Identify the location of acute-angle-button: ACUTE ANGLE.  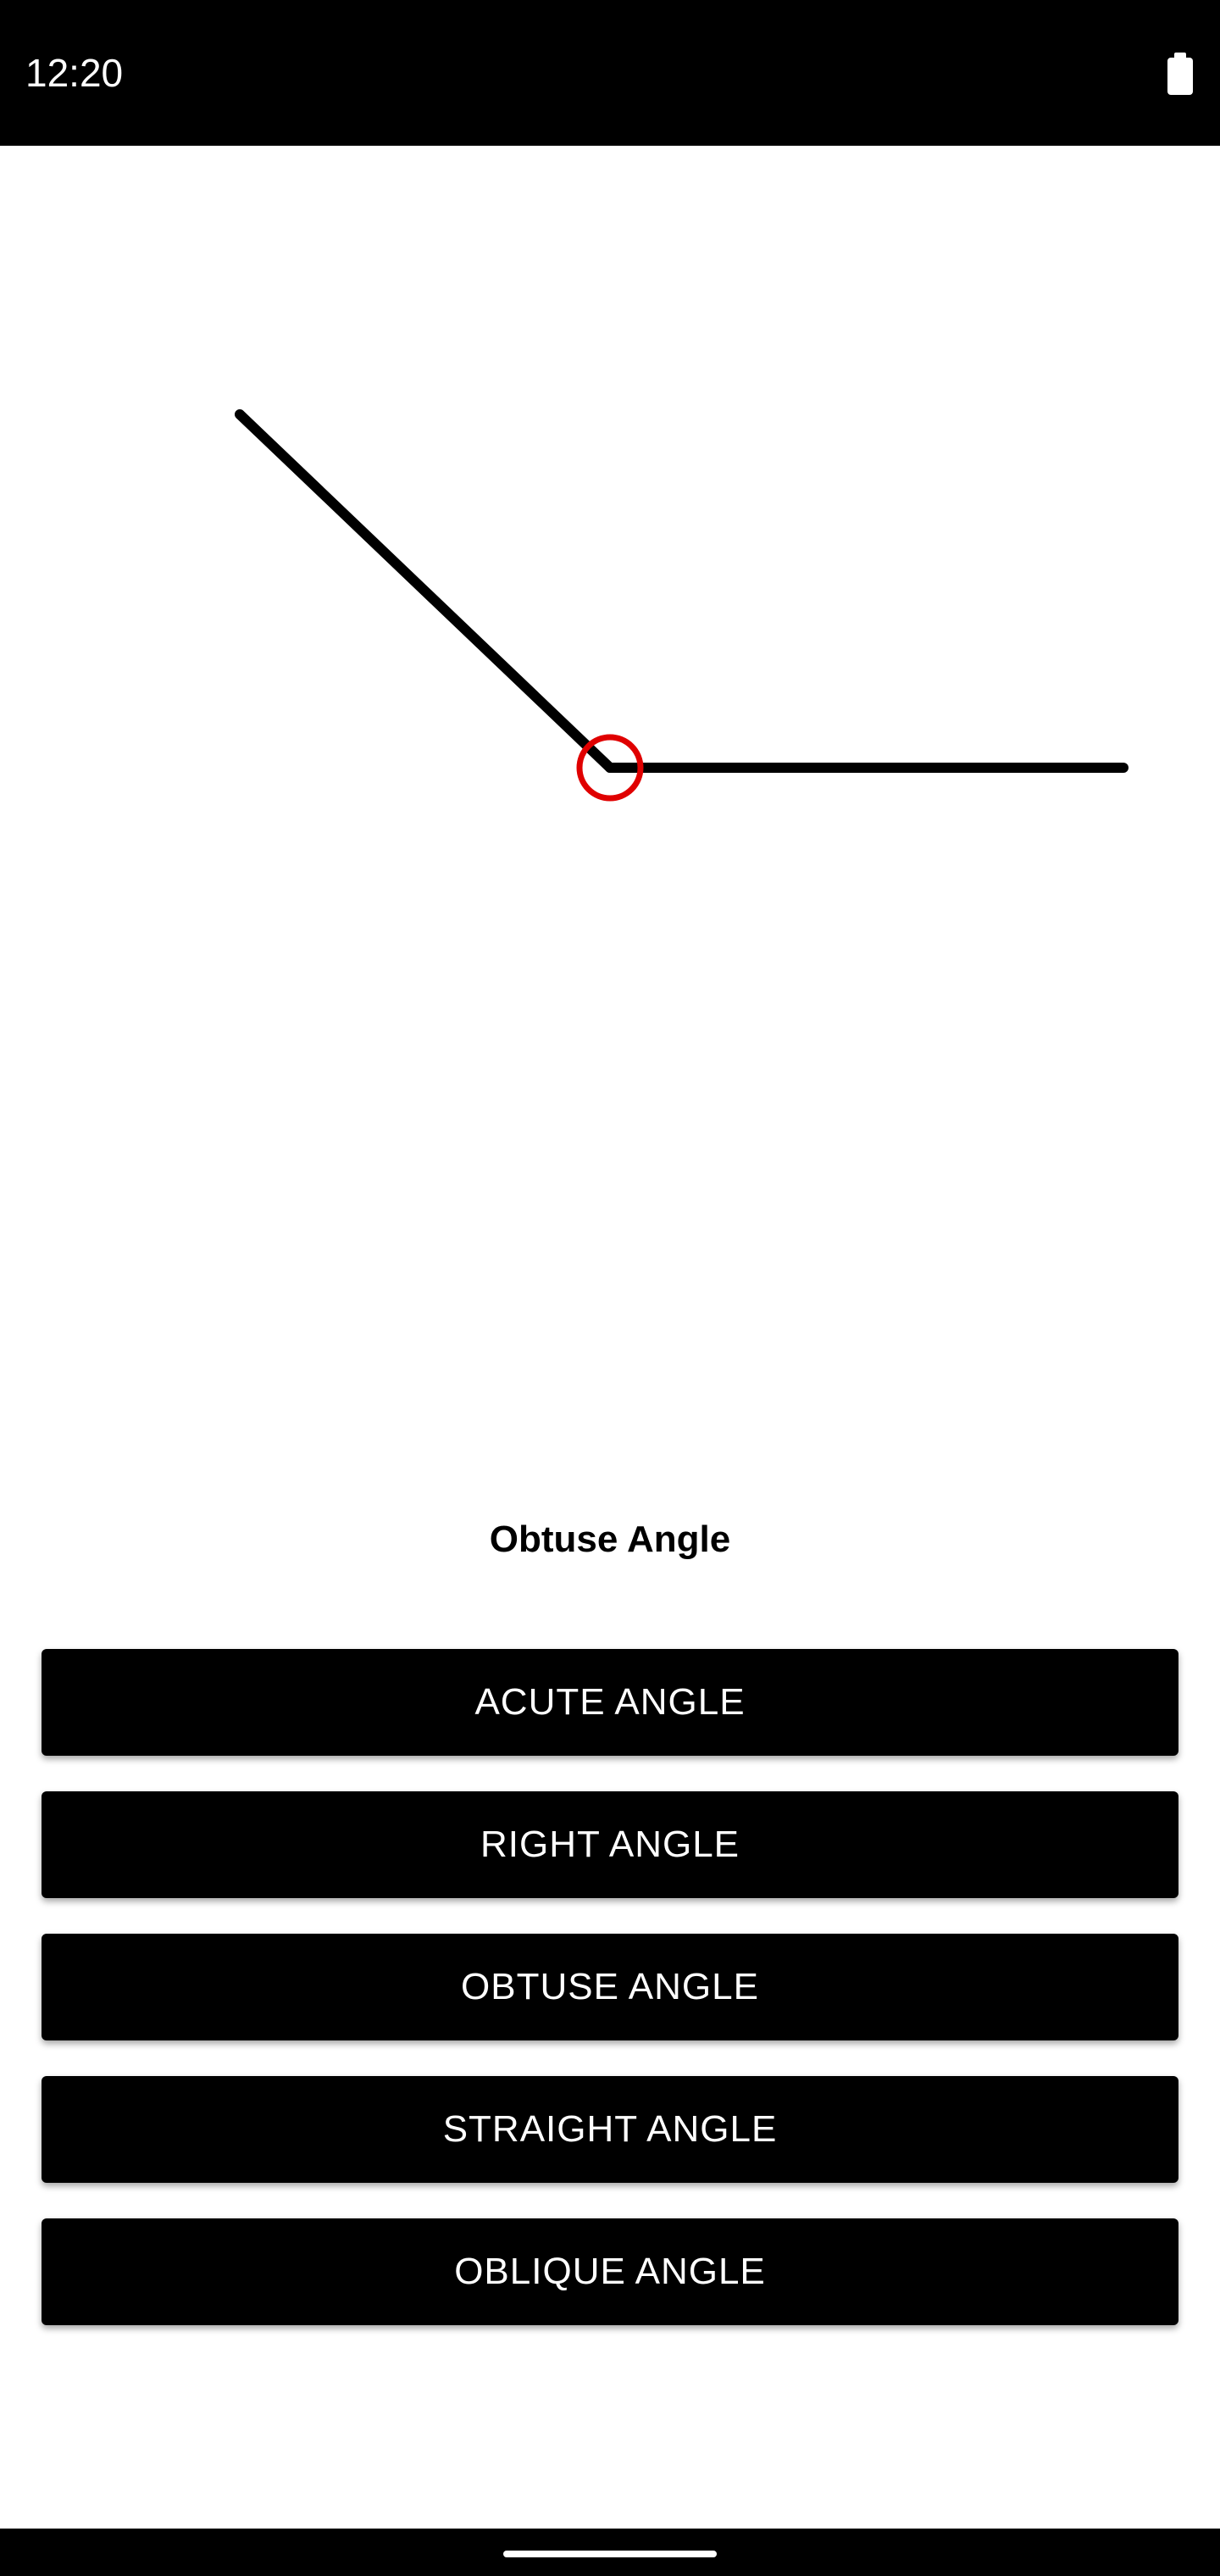
(610, 1702).